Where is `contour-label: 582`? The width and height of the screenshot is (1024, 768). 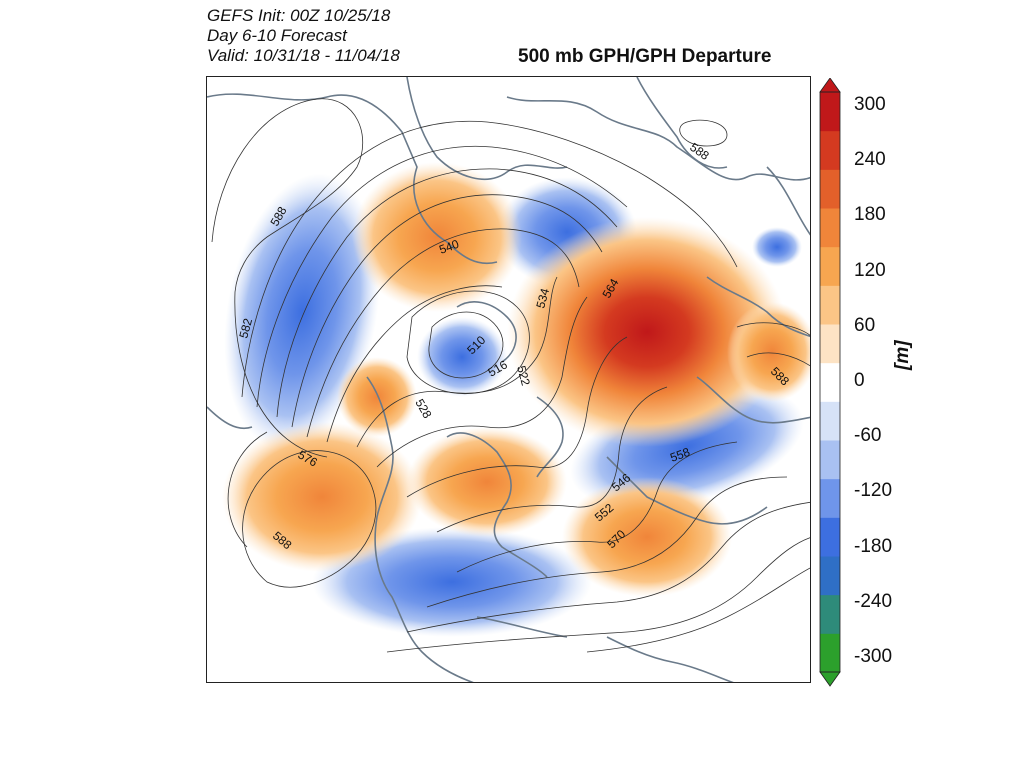 contour-label: 582 is located at coordinates (245, 327).